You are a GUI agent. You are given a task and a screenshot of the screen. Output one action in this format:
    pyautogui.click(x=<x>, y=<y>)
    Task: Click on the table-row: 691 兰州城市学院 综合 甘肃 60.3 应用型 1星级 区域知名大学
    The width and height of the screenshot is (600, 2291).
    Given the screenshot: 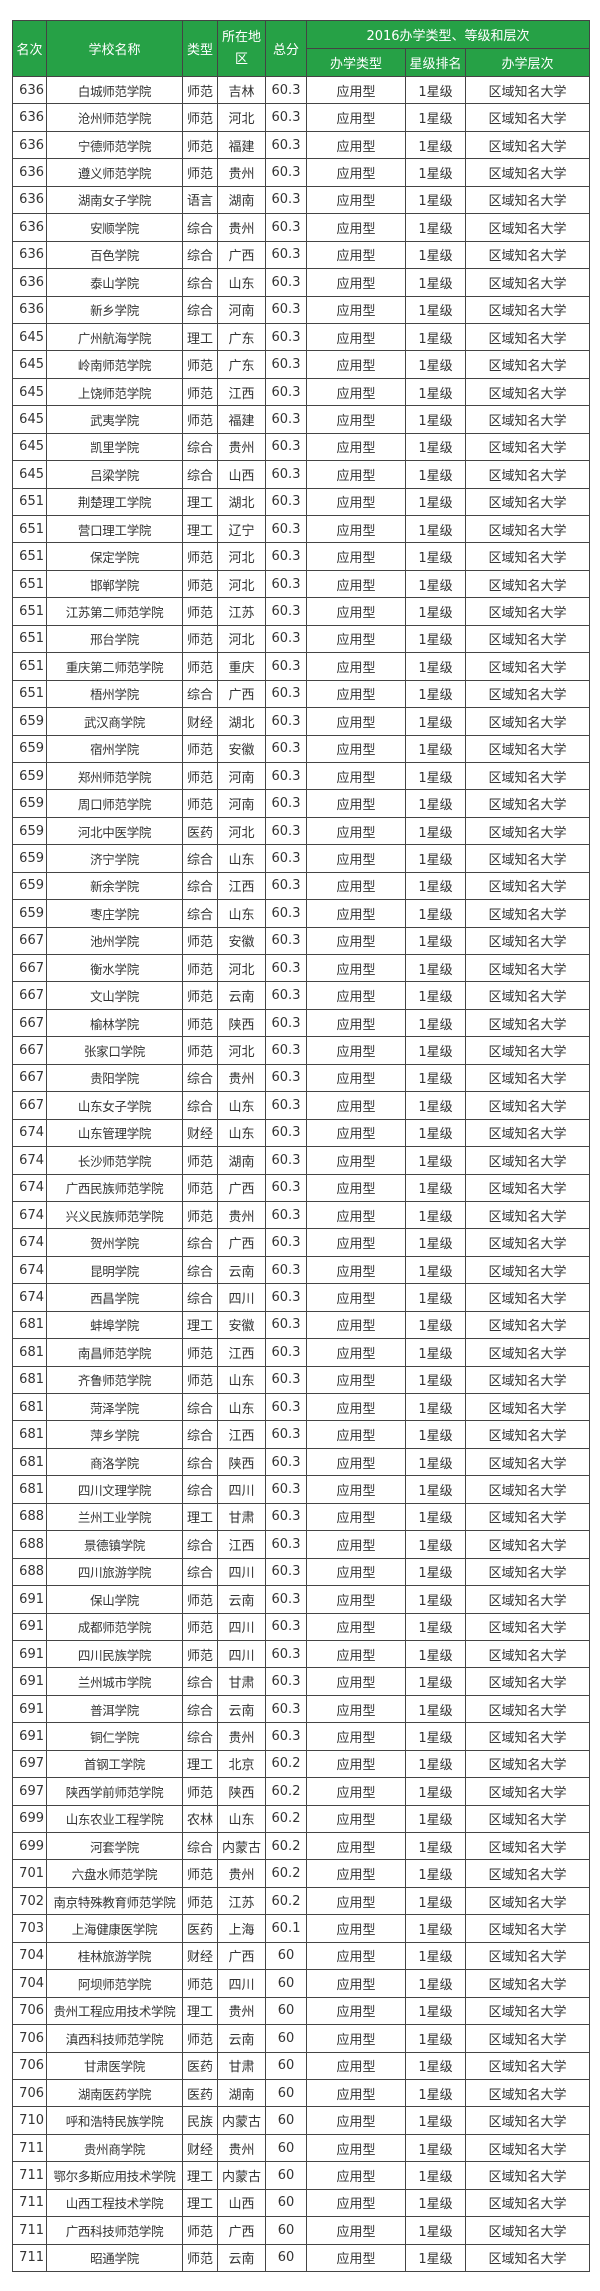 What is the action you would take?
    pyautogui.click(x=301, y=1681)
    